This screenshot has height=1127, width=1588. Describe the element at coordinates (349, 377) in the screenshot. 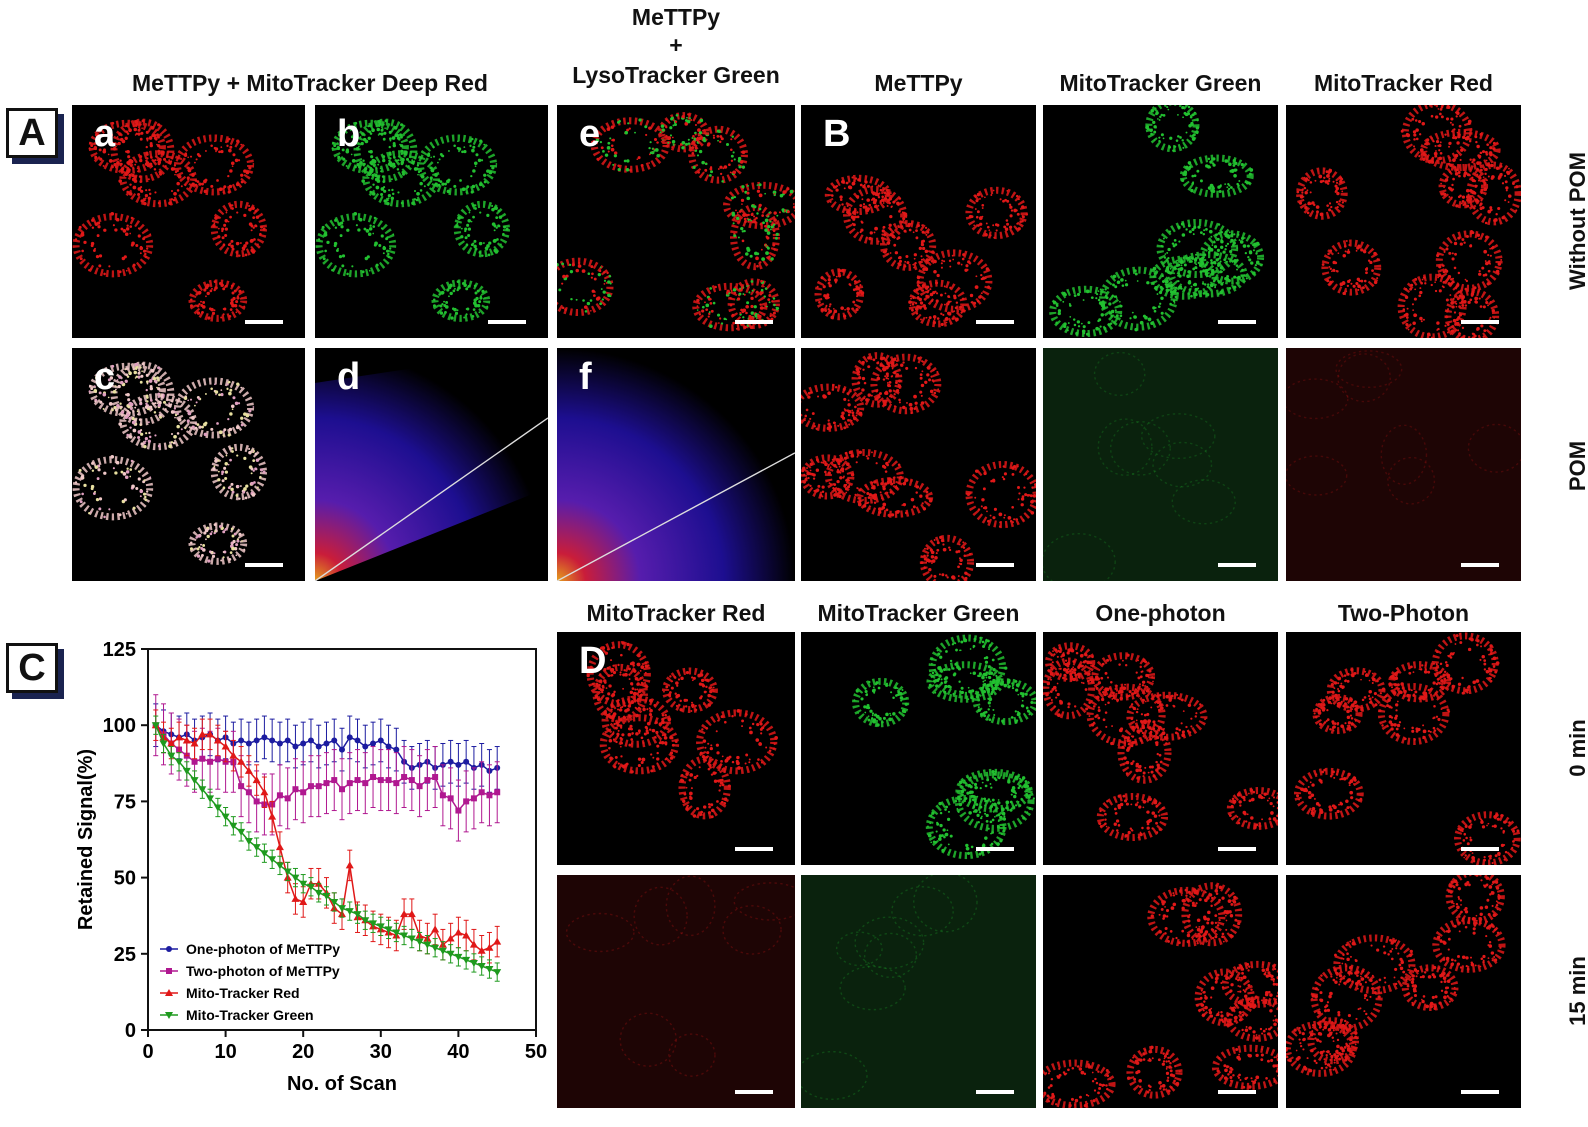

I see `tile-letter-d: d` at that location.